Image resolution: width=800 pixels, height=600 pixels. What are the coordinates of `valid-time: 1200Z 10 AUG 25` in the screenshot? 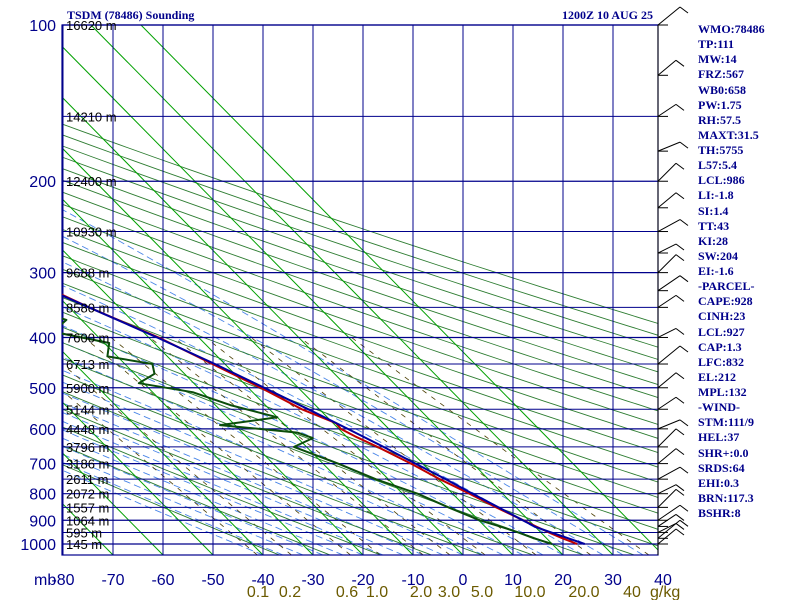 It's located at (608, 15).